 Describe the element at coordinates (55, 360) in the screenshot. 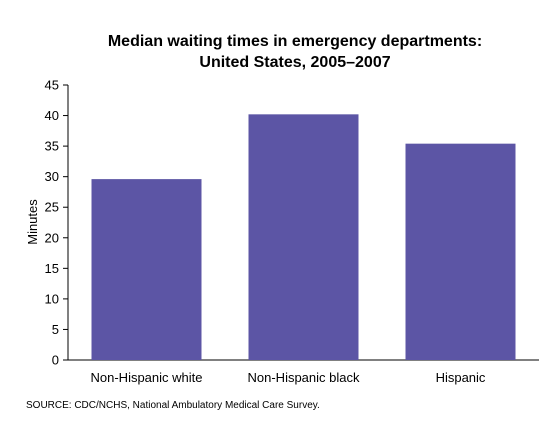

I see `y-tick-label: 0` at that location.